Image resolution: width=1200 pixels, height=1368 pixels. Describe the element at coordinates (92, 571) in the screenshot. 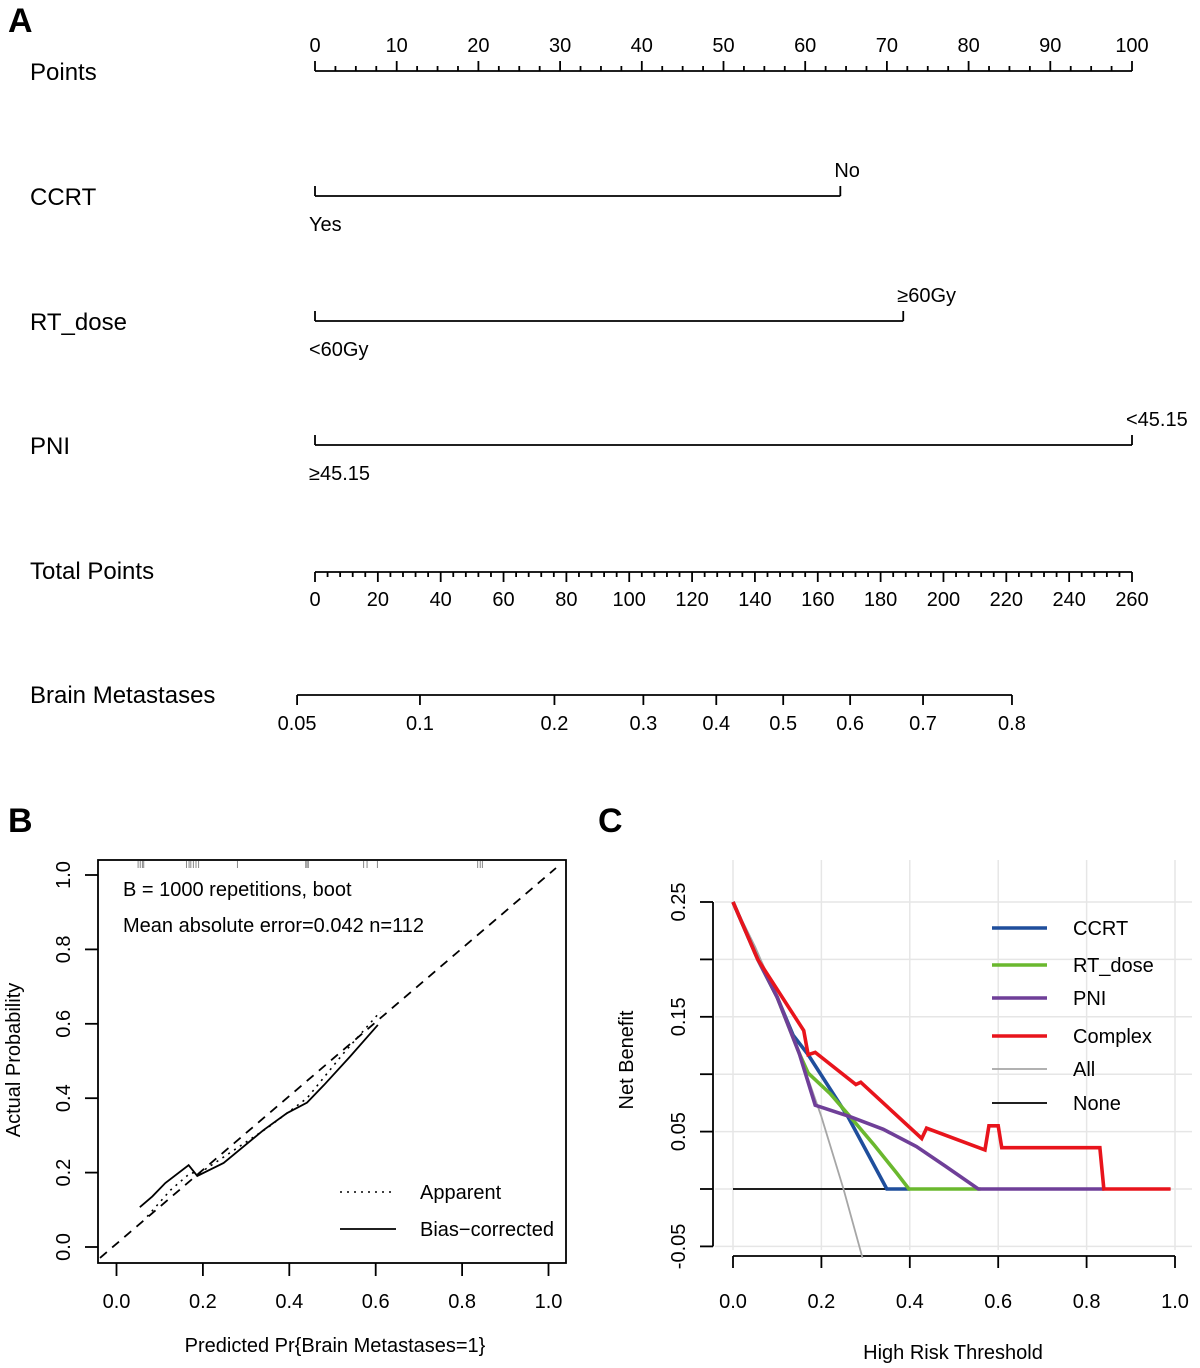

I see `total-points-label: Total Points` at that location.